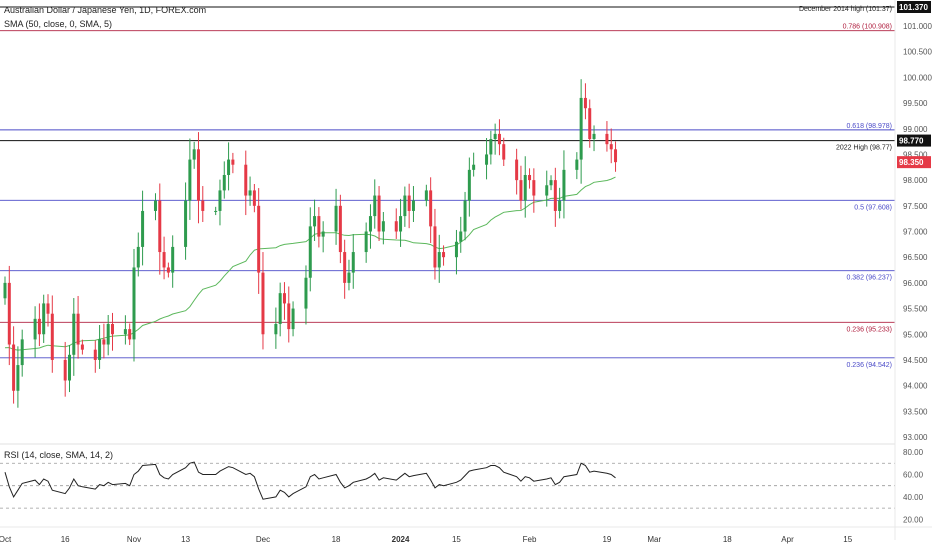 This screenshot has height=555, width=932. Describe the element at coordinates (915, 437) in the screenshot. I see `price-tick-label: 93.000` at that location.